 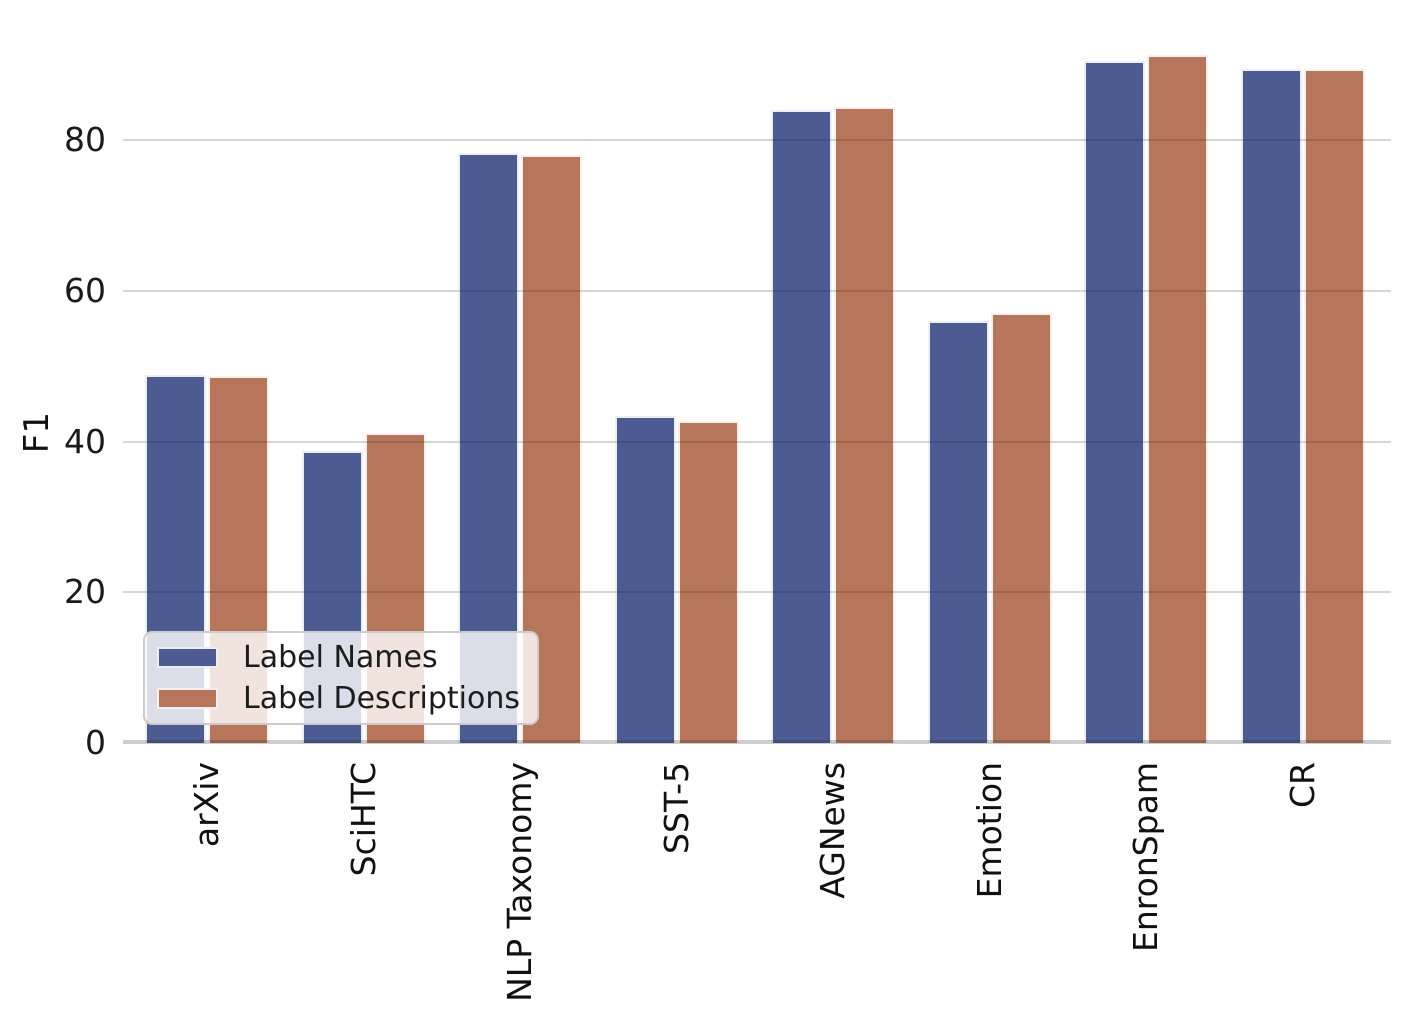 I want to click on x-tick-label-nlp-taxonomy: NLP Taxonomy, so click(x=519, y=882).